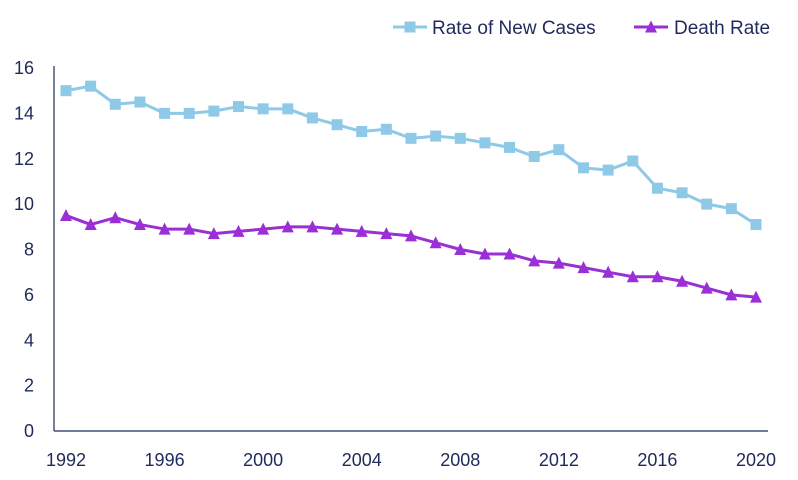 The height and width of the screenshot is (480, 798). What do you see at coordinates (29, 386) in the screenshot?
I see `y-tick-label: 2` at bounding box center [29, 386].